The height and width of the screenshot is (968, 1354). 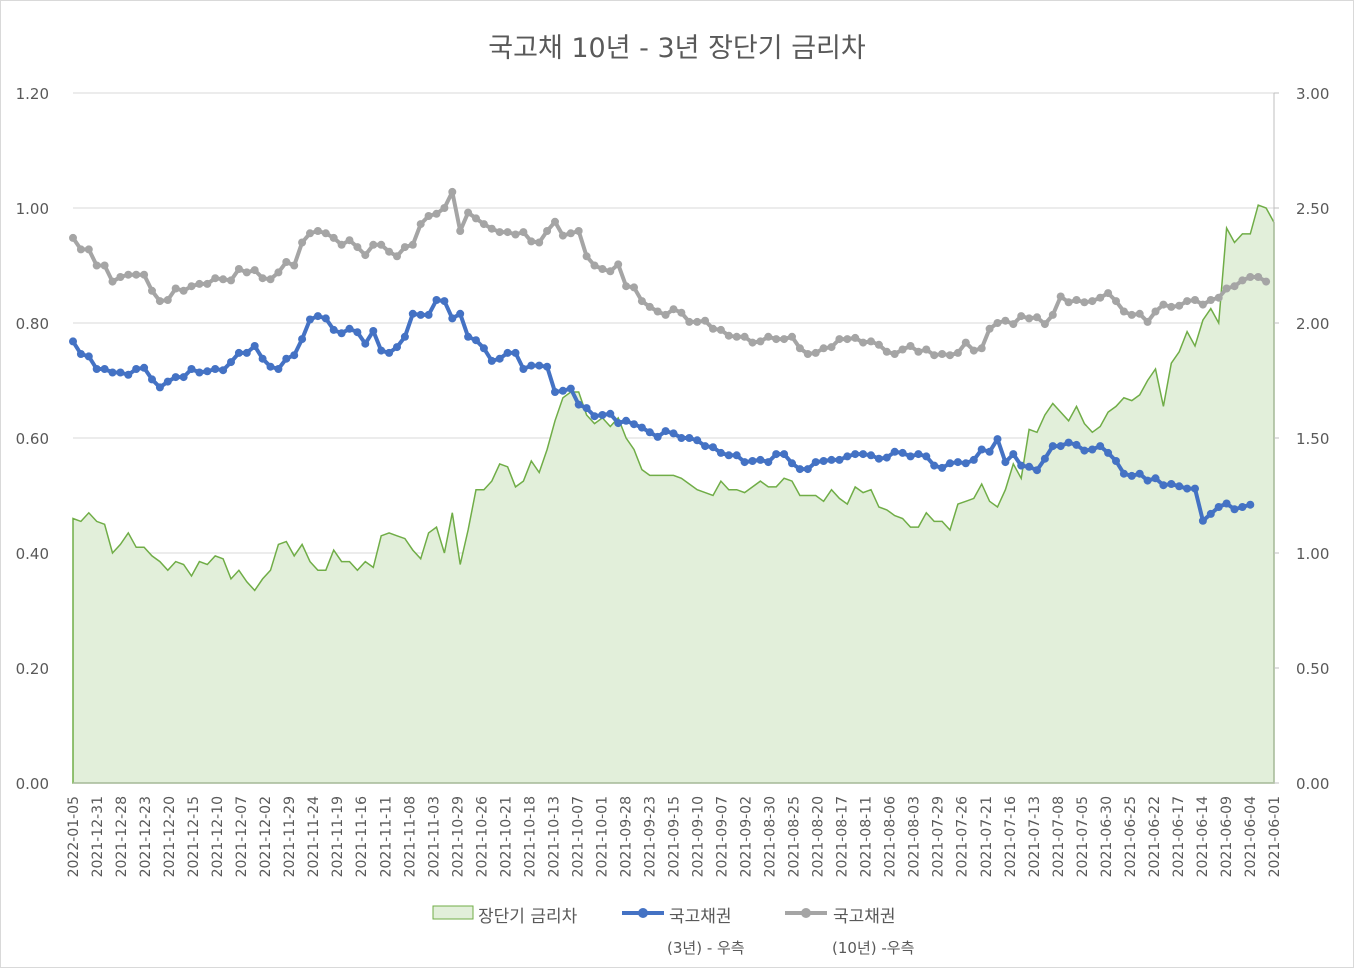 I want to click on right-tick-label: 2.50, so click(x=1312, y=209).